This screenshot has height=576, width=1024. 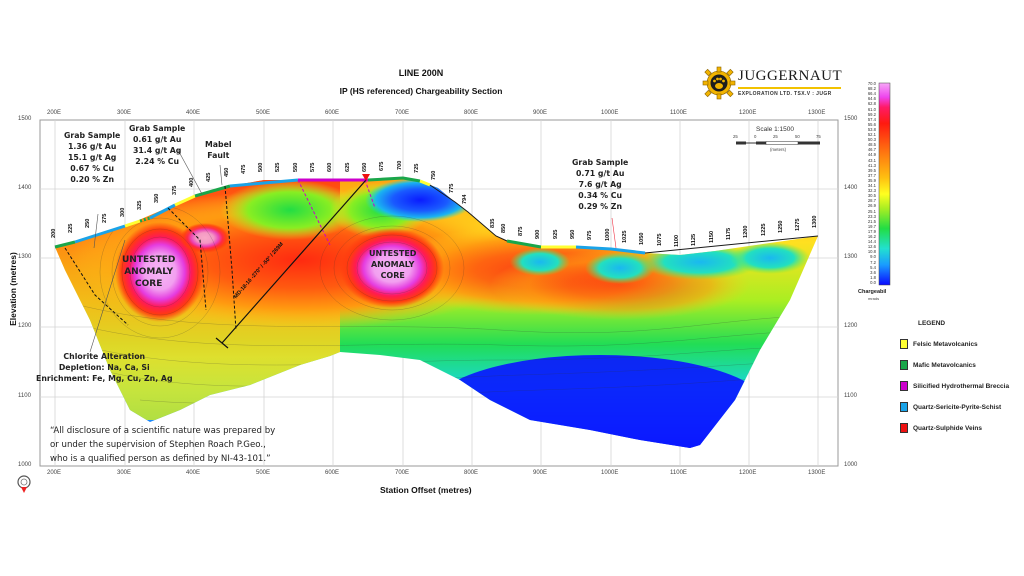 I want to click on veins-swatch-icon, so click(x=904, y=428).